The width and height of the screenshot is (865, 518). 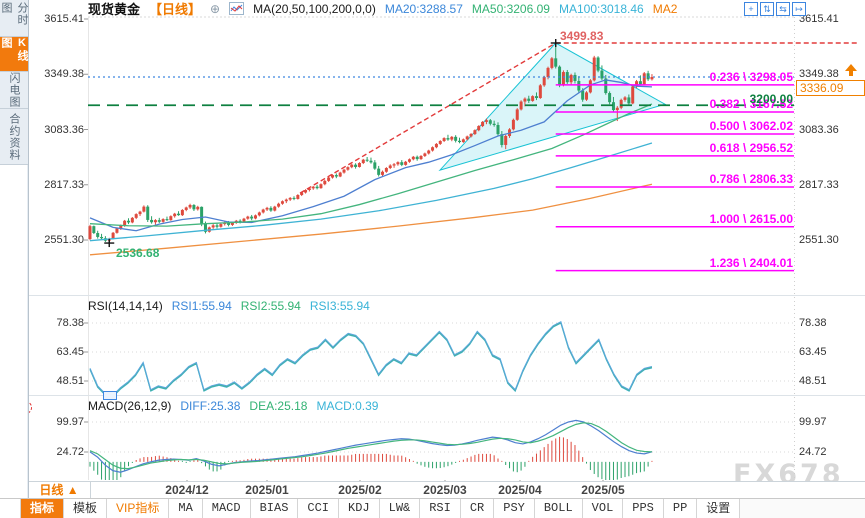 What do you see at coordinates (64, 19) in the screenshot?
I see `price-axis-label-left: 3615.41` at bounding box center [64, 19].